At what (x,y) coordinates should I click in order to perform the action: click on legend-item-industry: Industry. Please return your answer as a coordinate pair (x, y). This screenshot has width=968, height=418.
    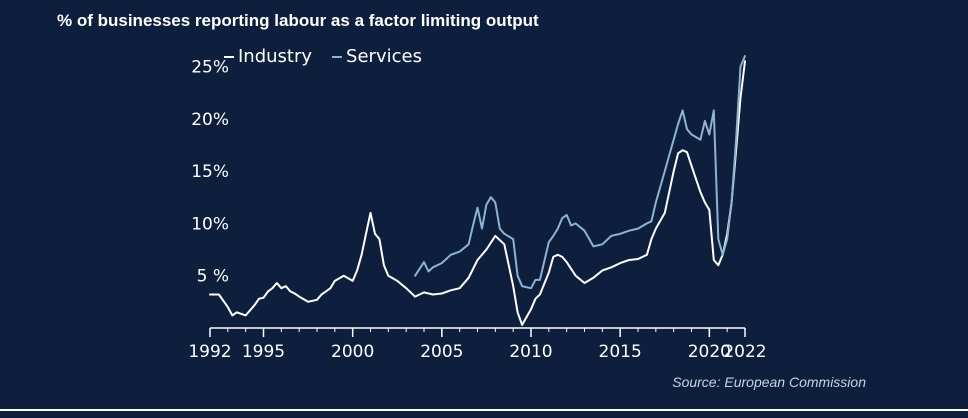
    Looking at the image, I should click on (268, 56).